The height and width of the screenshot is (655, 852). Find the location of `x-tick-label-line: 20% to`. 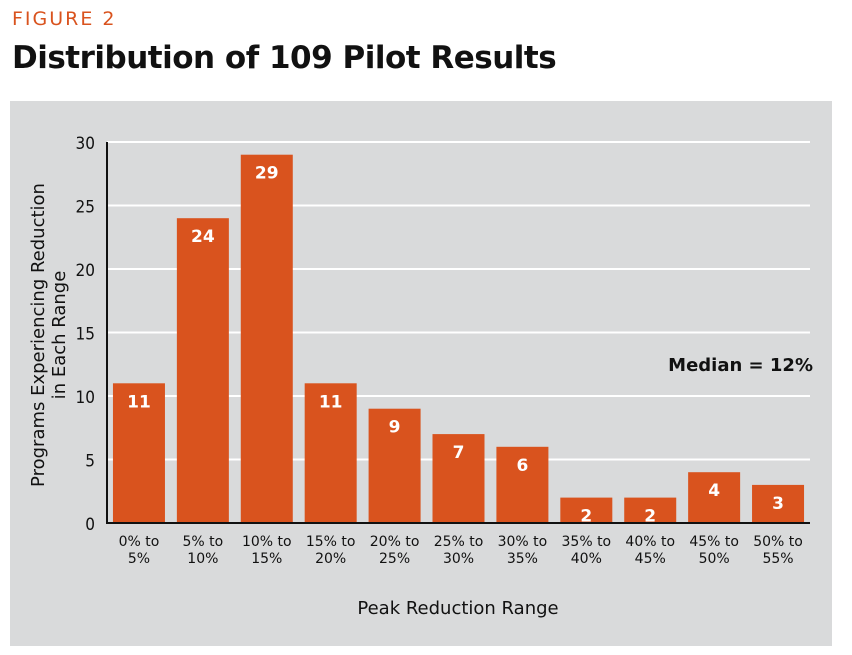

x-tick-label-line: 20% to is located at coordinates (395, 542).